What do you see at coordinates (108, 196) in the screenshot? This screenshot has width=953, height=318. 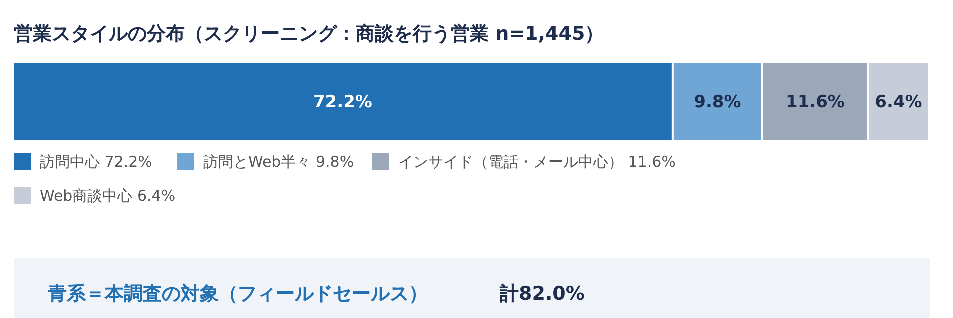 I see `legend-label: Web商談中心 6.4%` at bounding box center [108, 196].